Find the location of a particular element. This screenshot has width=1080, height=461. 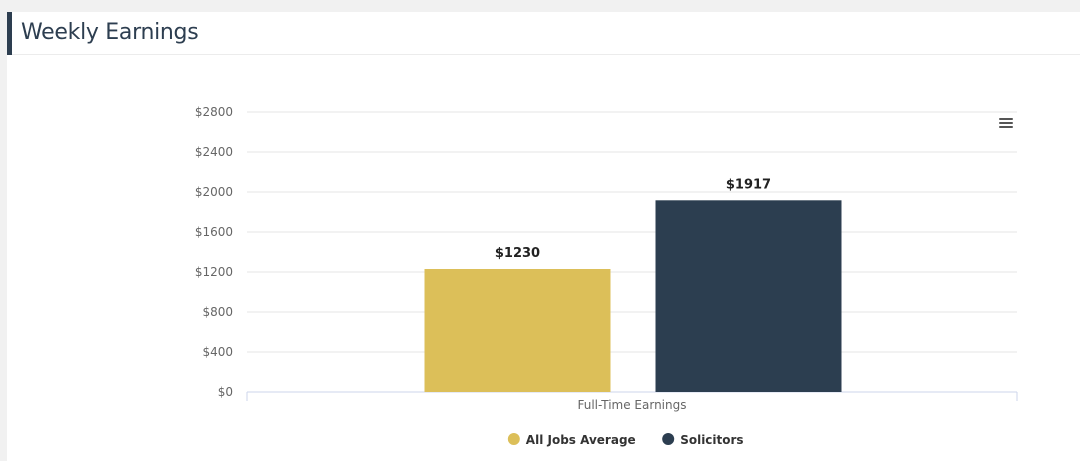

y-tick-label: $2000 is located at coordinates (214, 192).